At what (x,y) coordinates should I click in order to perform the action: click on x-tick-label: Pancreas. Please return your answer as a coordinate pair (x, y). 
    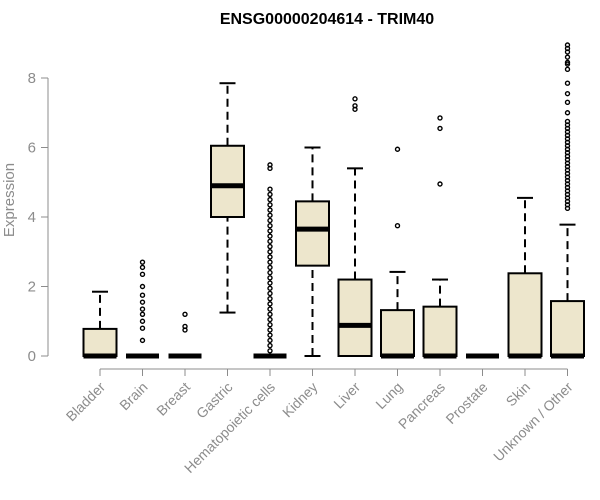
    Looking at the image, I should click on (421, 405).